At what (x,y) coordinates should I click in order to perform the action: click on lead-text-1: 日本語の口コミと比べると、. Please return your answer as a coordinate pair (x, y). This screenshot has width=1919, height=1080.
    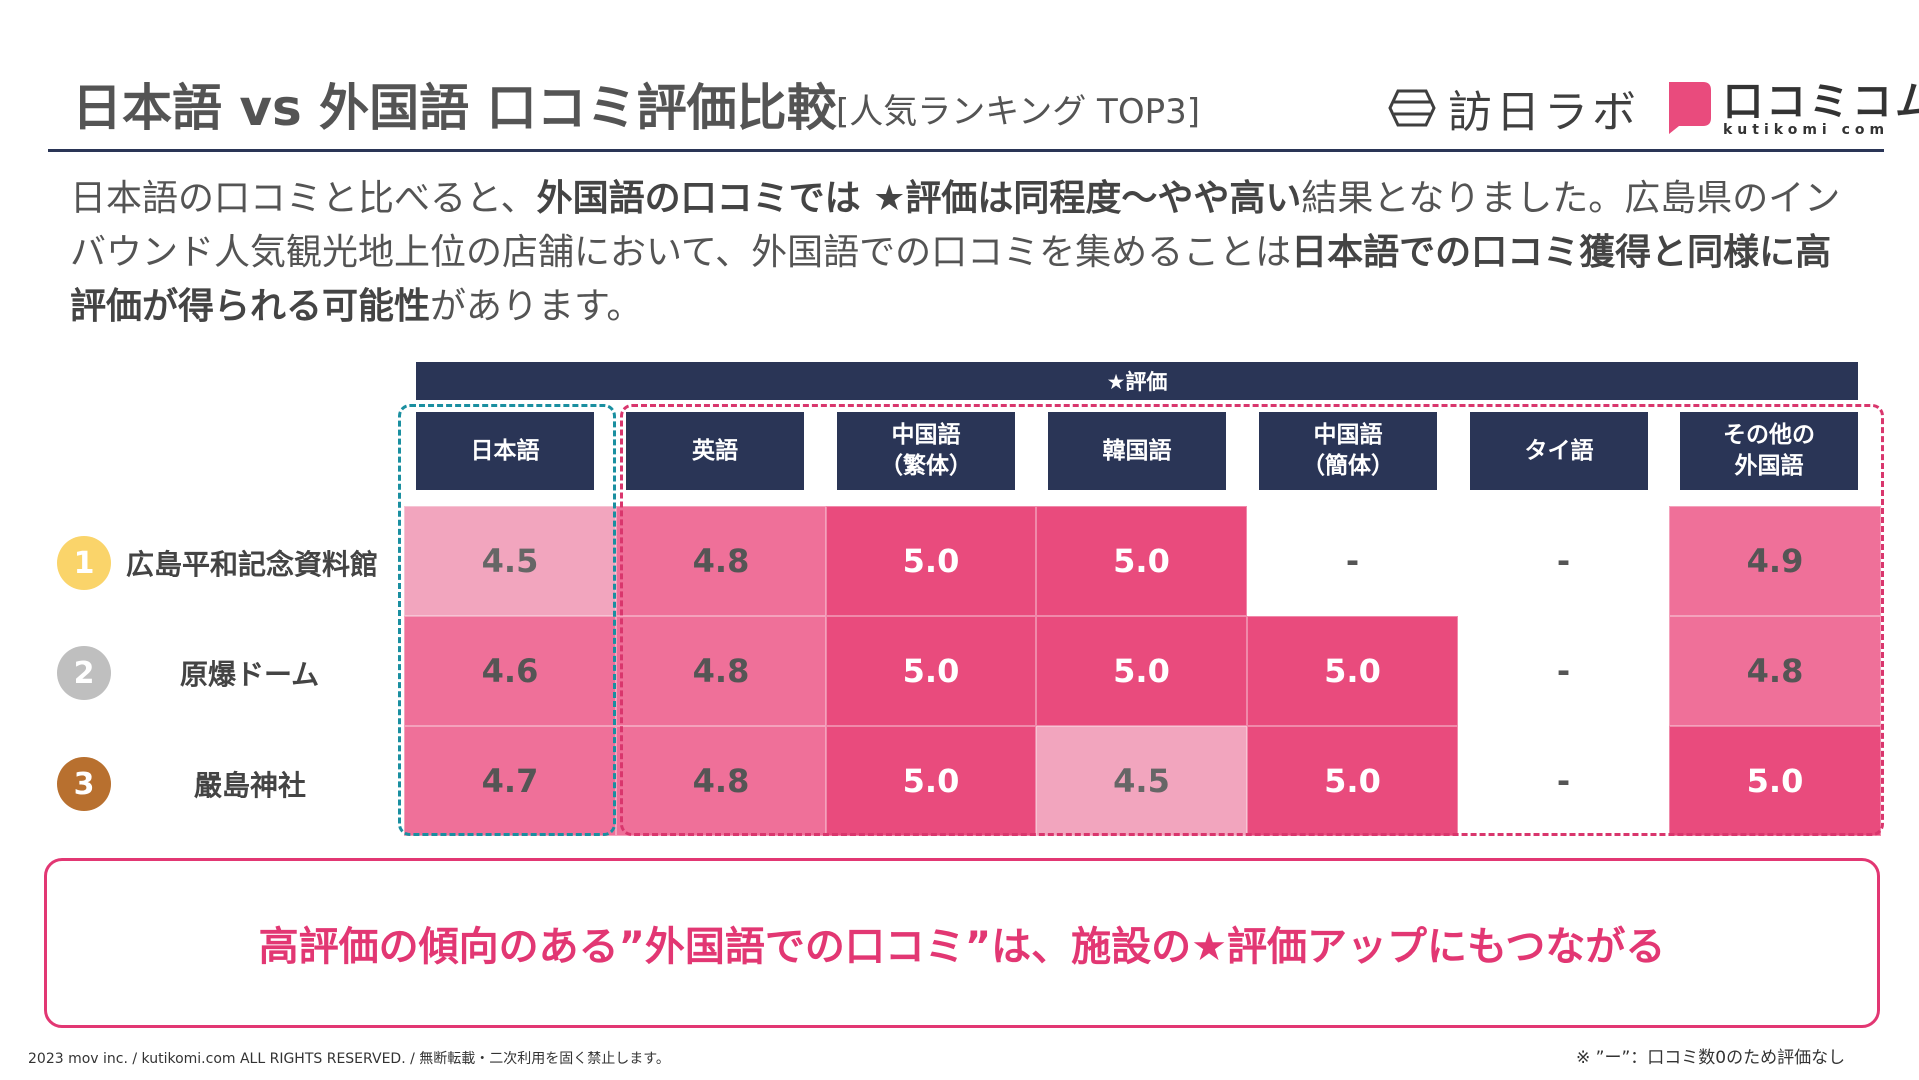
    Looking at the image, I should click on (303, 198).